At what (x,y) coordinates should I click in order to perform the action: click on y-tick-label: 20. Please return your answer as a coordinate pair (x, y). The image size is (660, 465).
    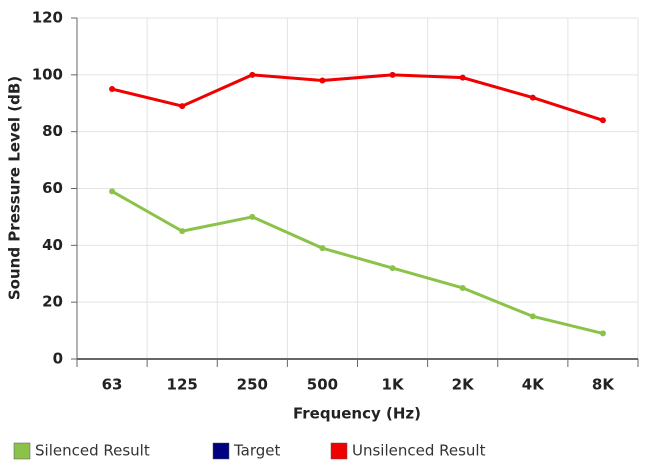
    Looking at the image, I should click on (52, 302).